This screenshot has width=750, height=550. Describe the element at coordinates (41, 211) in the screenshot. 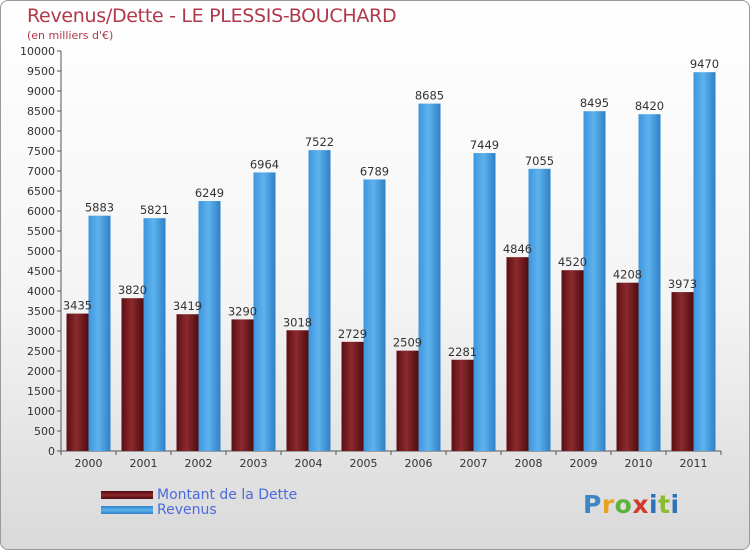

I see `y-tick-label: 6000` at that location.